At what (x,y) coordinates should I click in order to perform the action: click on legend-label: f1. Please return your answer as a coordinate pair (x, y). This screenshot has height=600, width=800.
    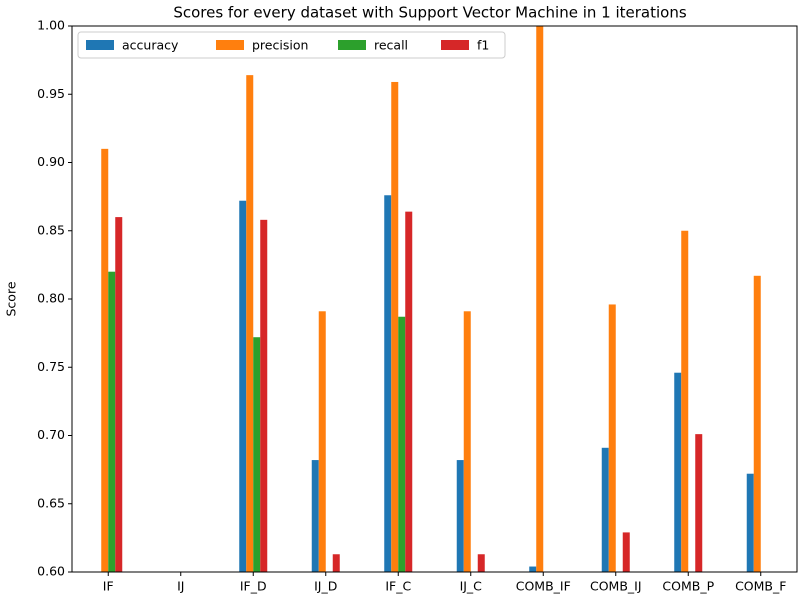
    Looking at the image, I should click on (483, 45).